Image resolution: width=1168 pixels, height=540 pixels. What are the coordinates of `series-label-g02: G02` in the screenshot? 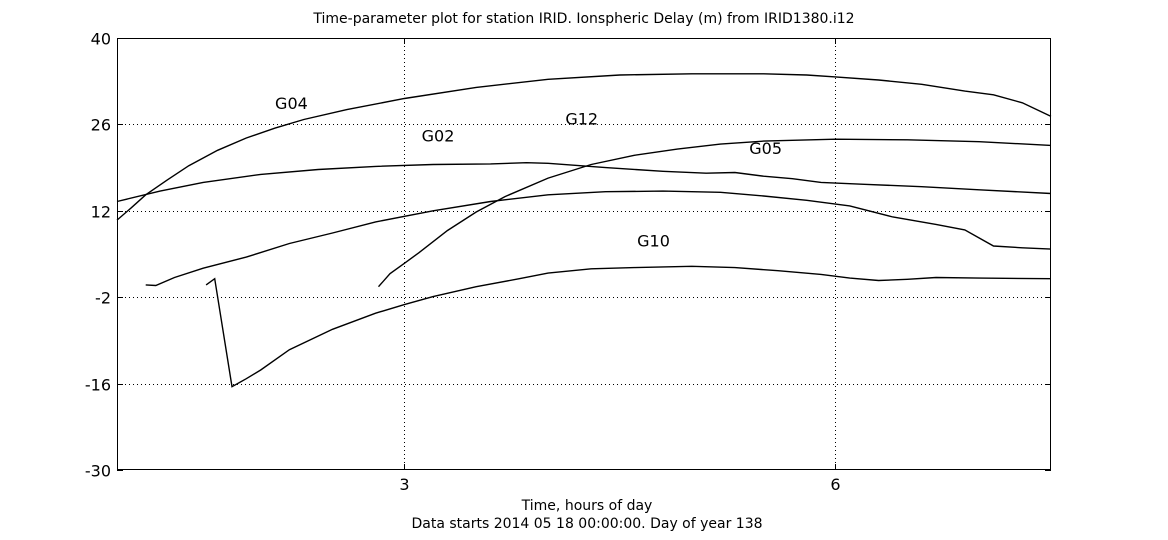 It's located at (438, 136).